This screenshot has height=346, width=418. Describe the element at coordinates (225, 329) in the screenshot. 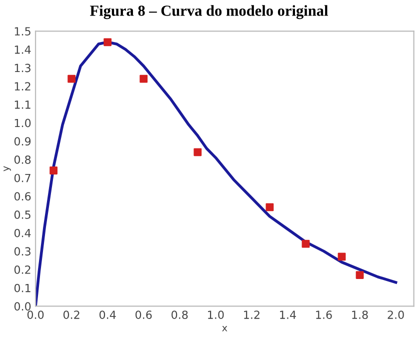

I see `x-axis-title: x` at that location.